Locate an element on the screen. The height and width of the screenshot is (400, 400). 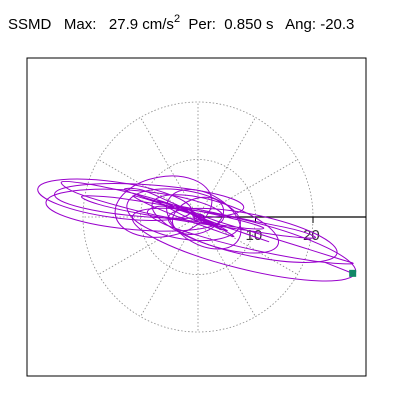
max-unit-exponent: 2 is located at coordinates (177, 19).